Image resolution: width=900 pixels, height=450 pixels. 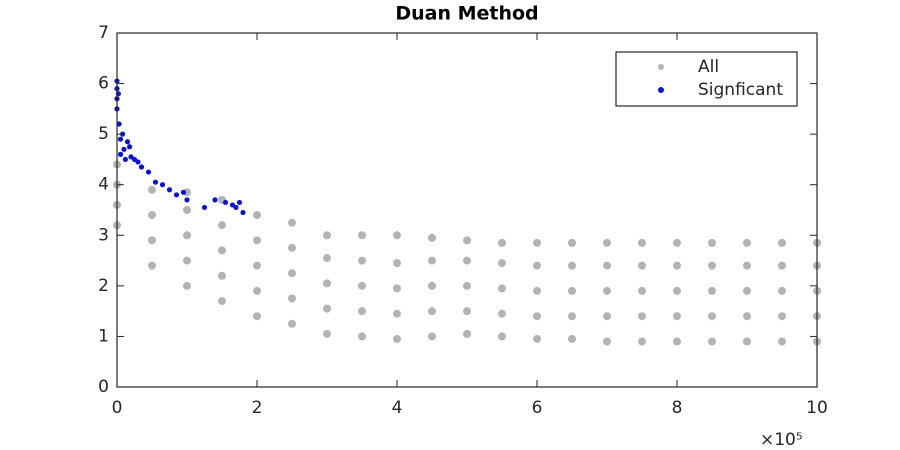 What do you see at coordinates (661, 67) in the screenshot?
I see `legend-marker` at bounding box center [661, 67].